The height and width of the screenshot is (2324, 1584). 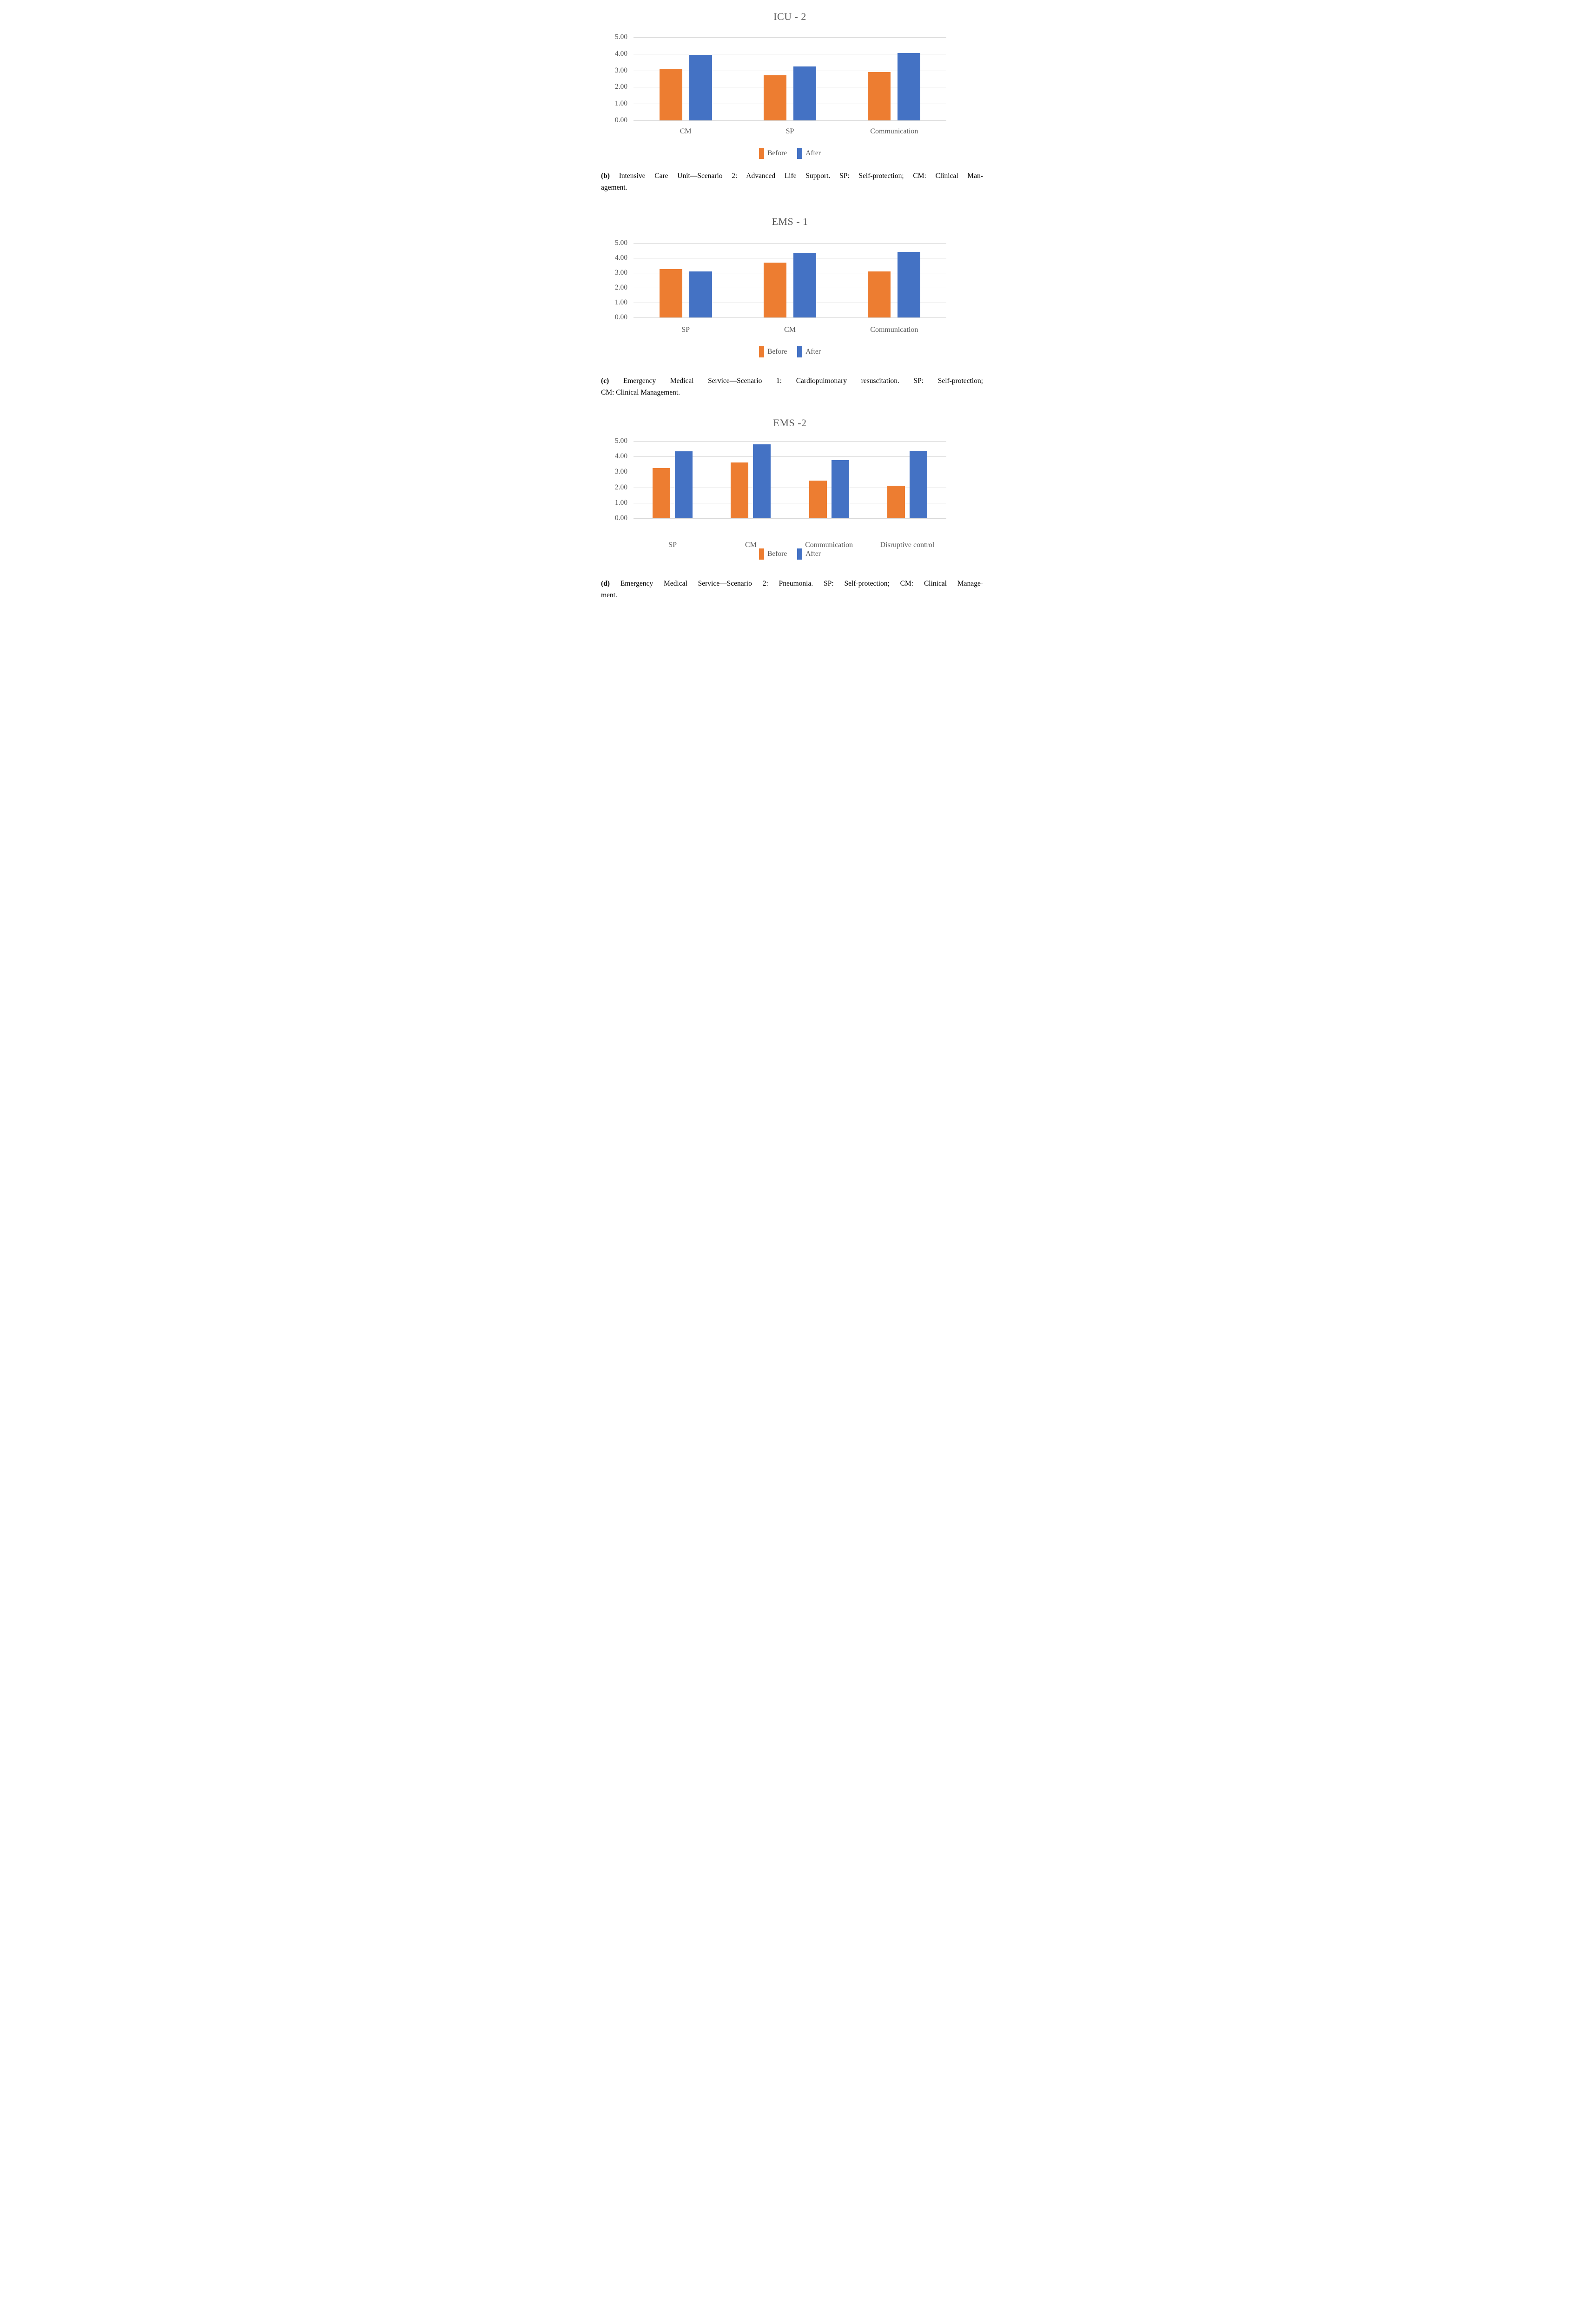 I want to click on legend-ems-1: Before After, so click(x=790, y=351).